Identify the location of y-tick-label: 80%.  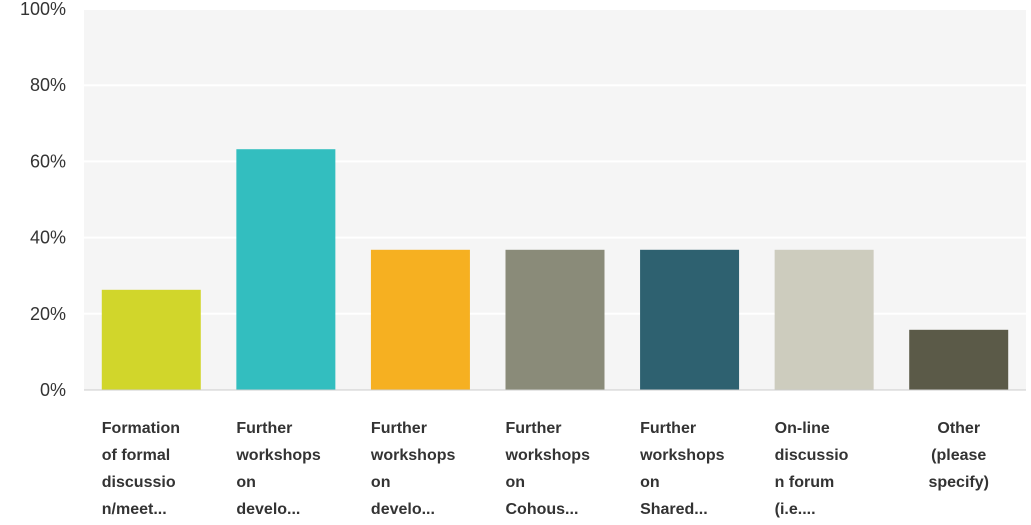
(48, 85).